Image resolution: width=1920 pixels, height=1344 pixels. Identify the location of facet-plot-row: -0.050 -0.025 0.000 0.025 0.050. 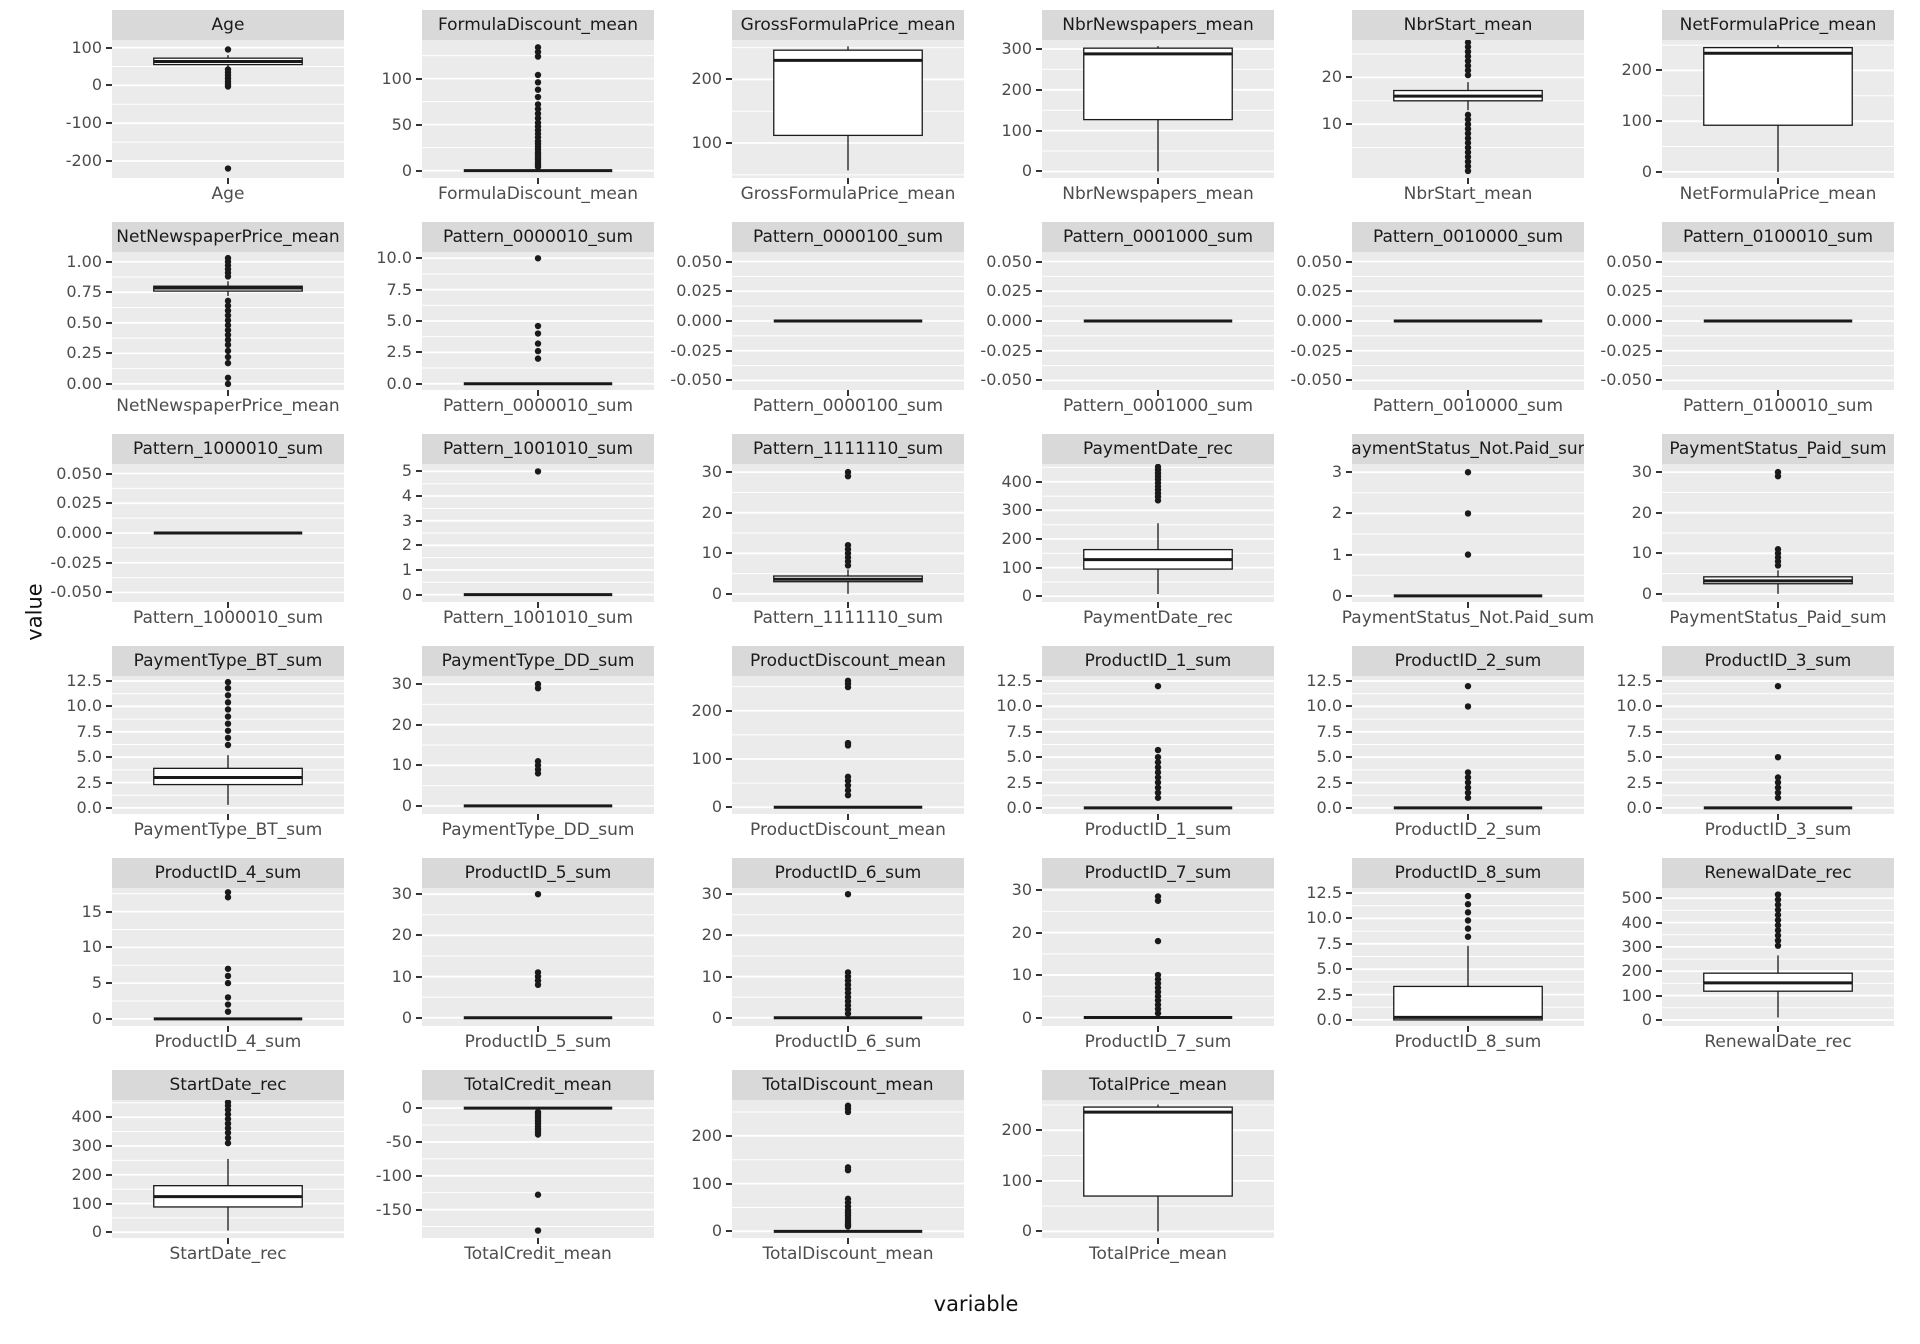
(1131, 321).